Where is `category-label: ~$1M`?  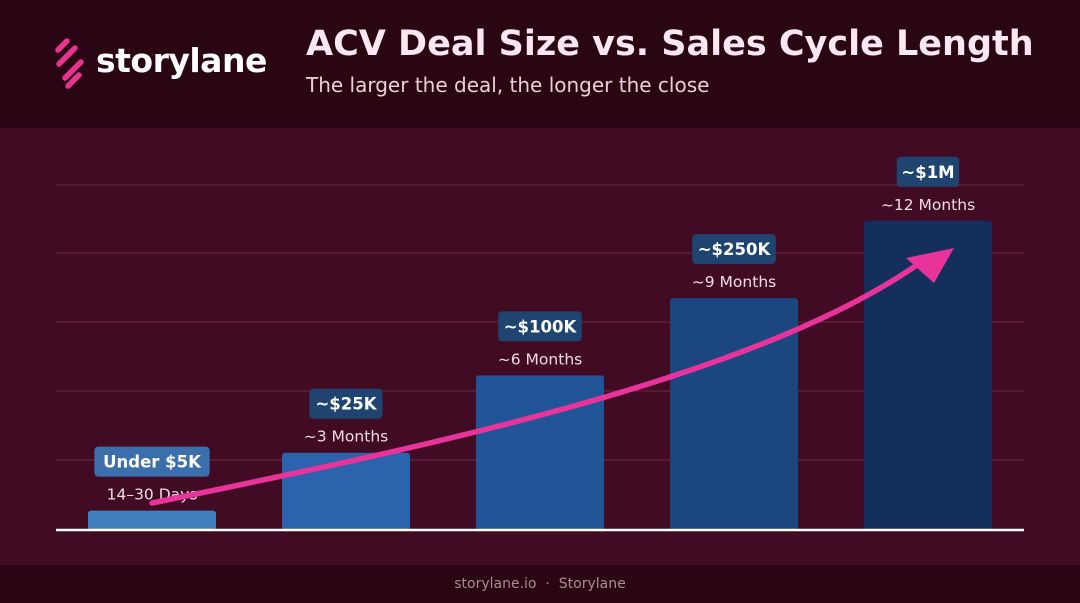 category-label: ~$1M is located at coordinates (927, 172).